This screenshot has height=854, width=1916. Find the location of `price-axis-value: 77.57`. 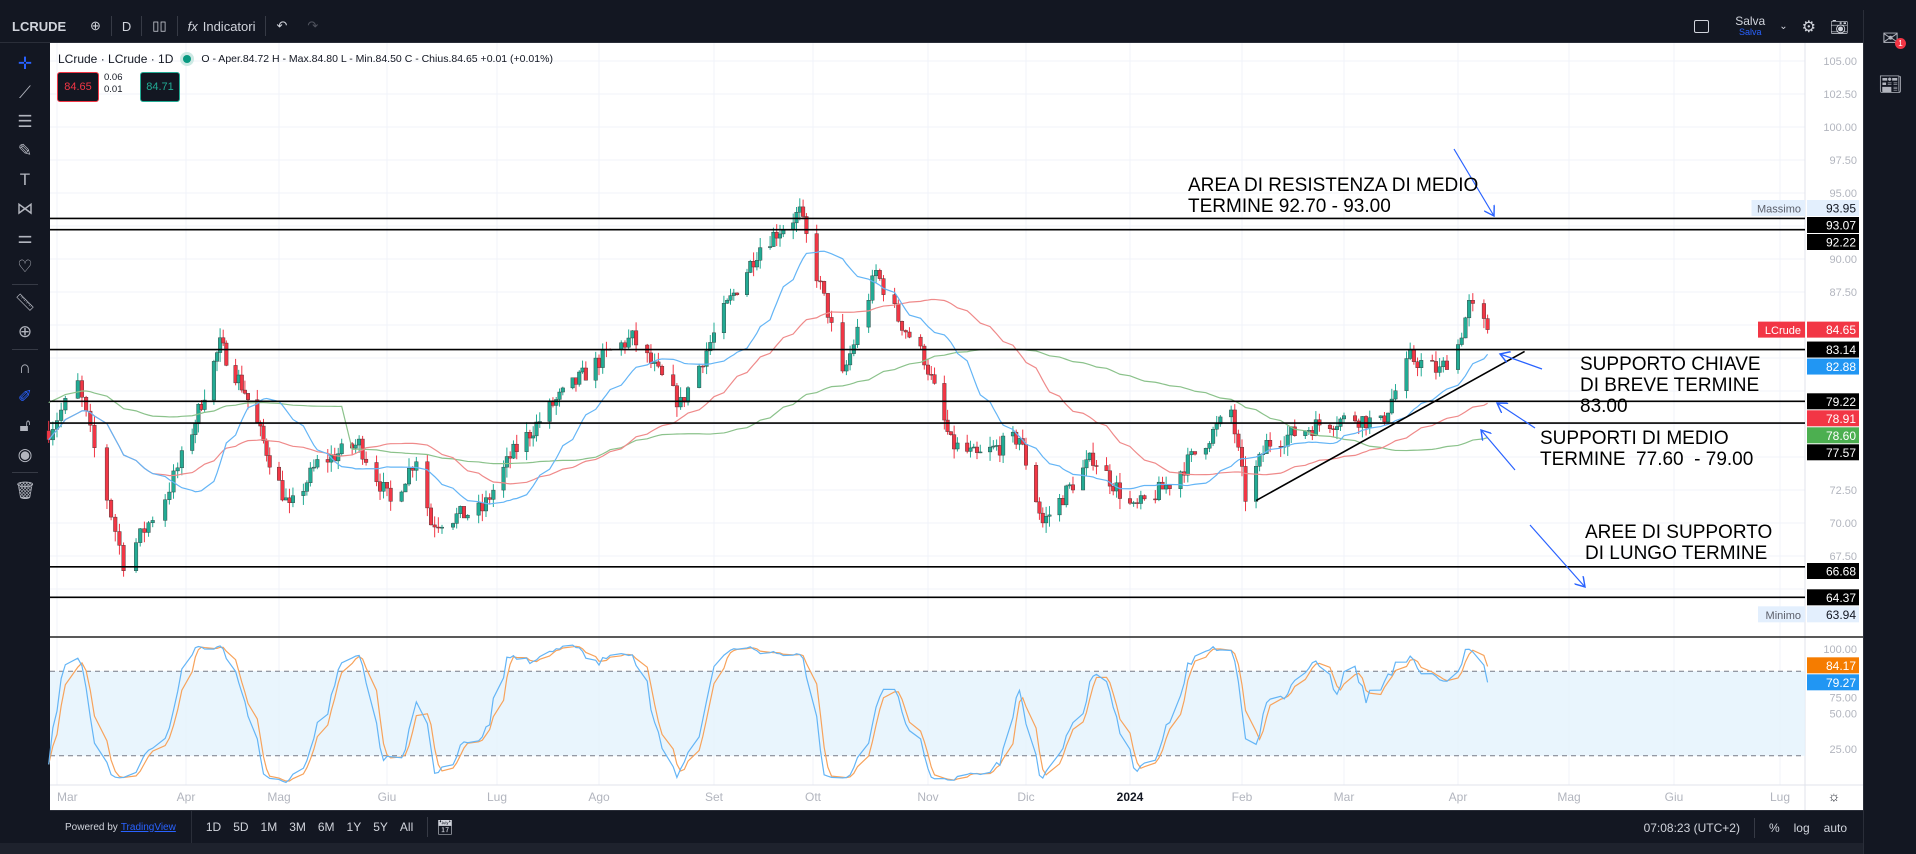

price-axis-value: 77.57 is located at coordinates (1841, 453).